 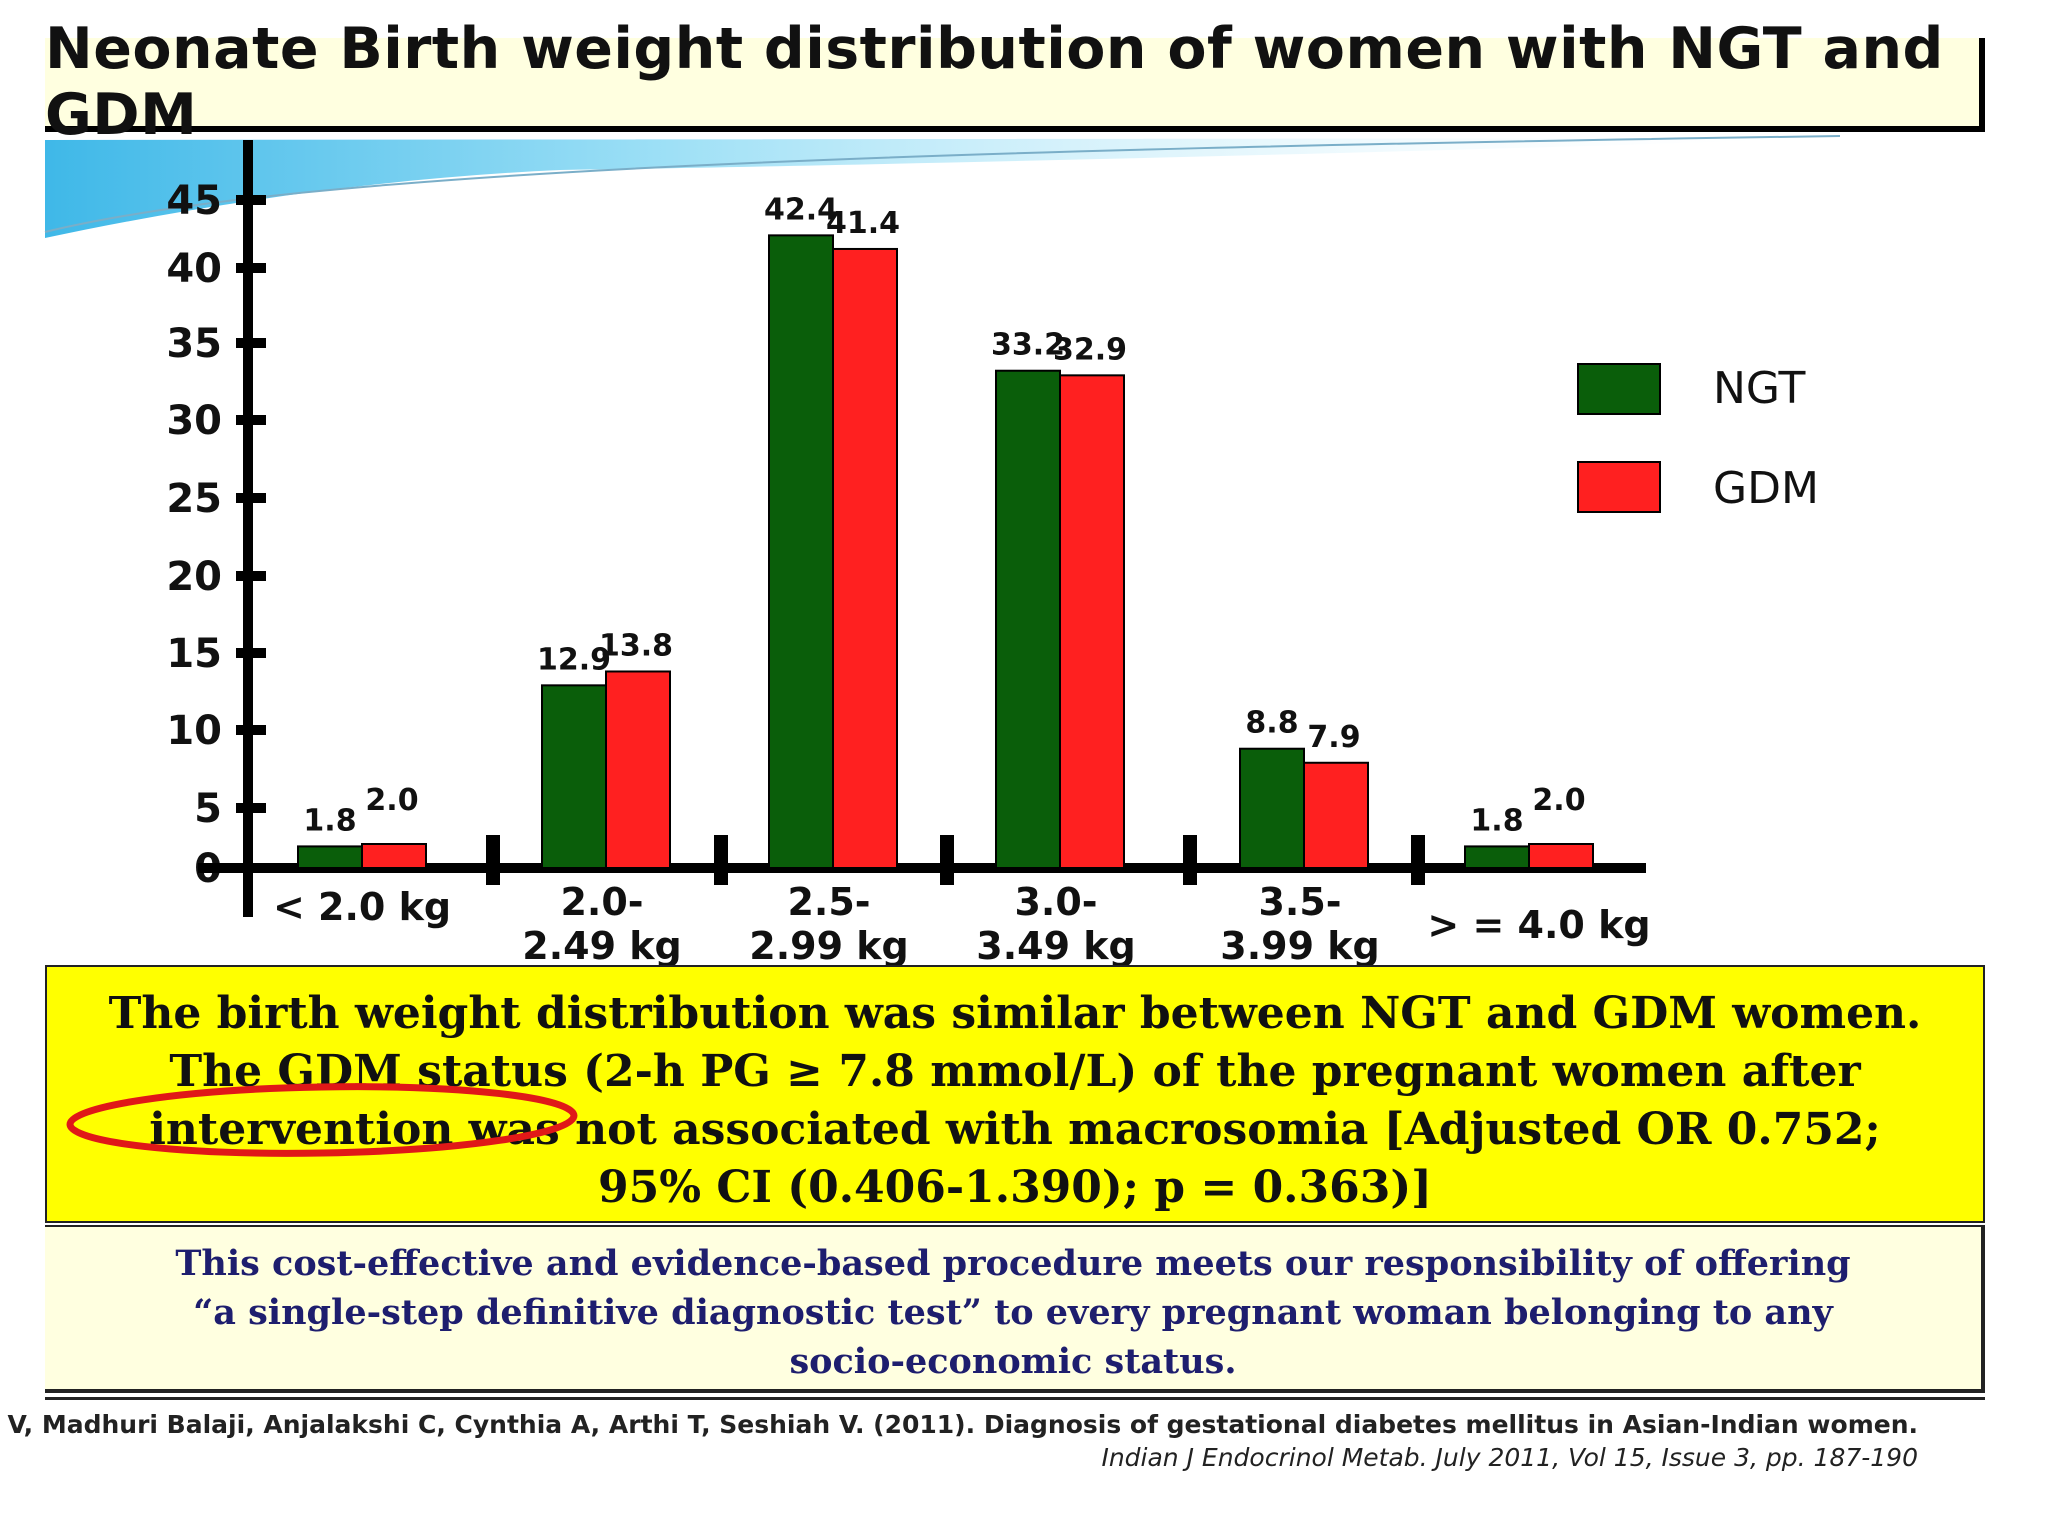 I want to click on x-category-label: < 2.0 kg, so click(x=362, y=907).